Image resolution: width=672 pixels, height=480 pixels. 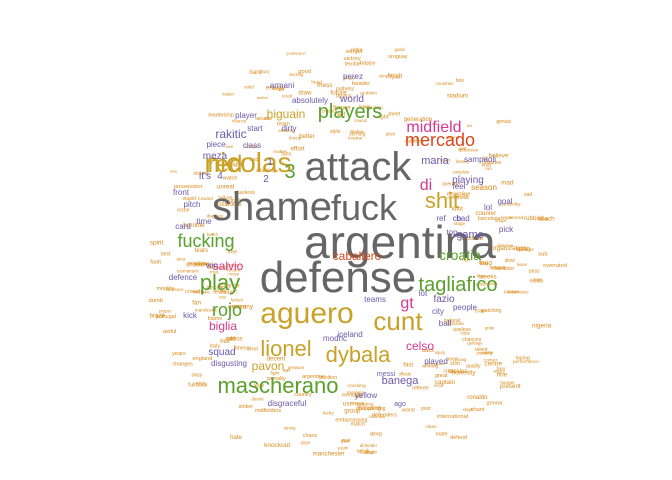 I want to click on word-small: similar, so click(x=201, y=264).